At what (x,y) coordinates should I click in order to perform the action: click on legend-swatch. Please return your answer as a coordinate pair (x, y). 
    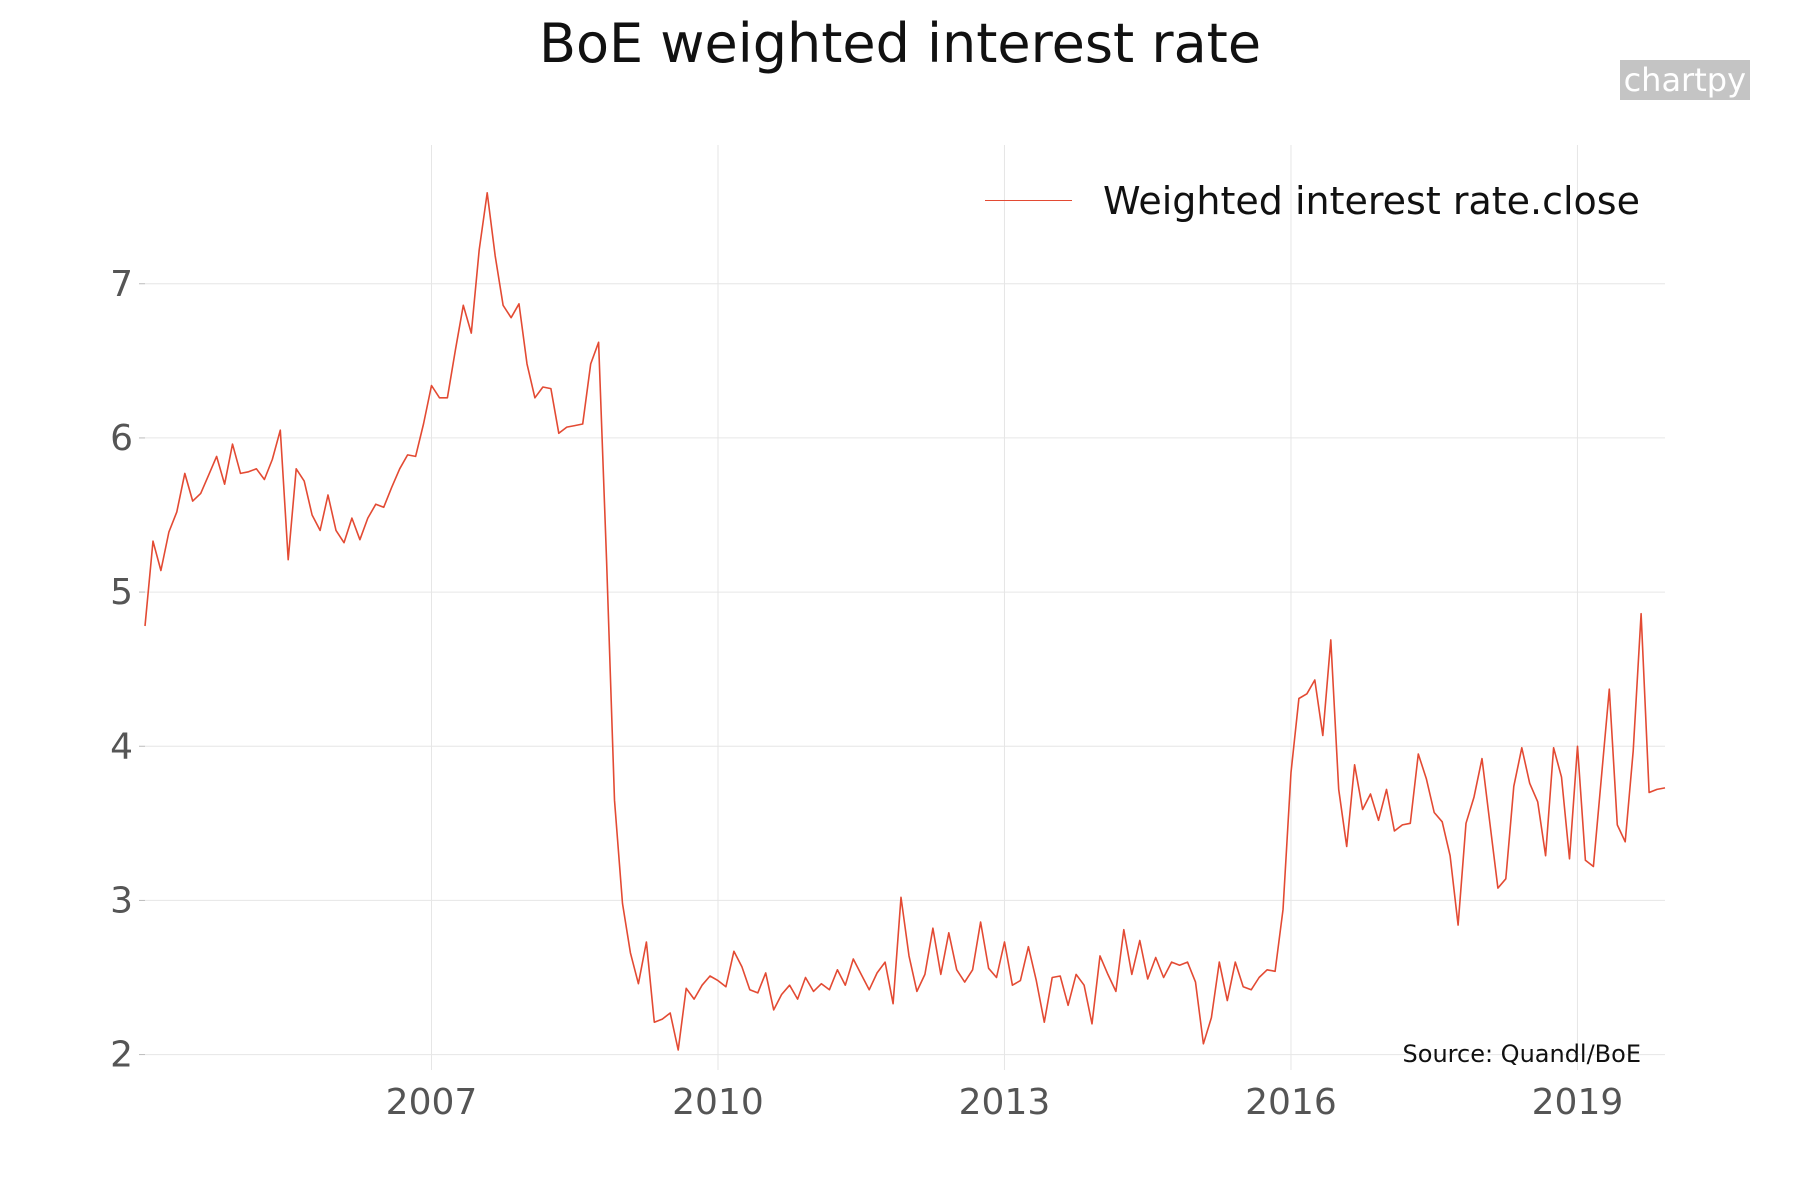
    Looking at the image, I should click on (1028, 200).